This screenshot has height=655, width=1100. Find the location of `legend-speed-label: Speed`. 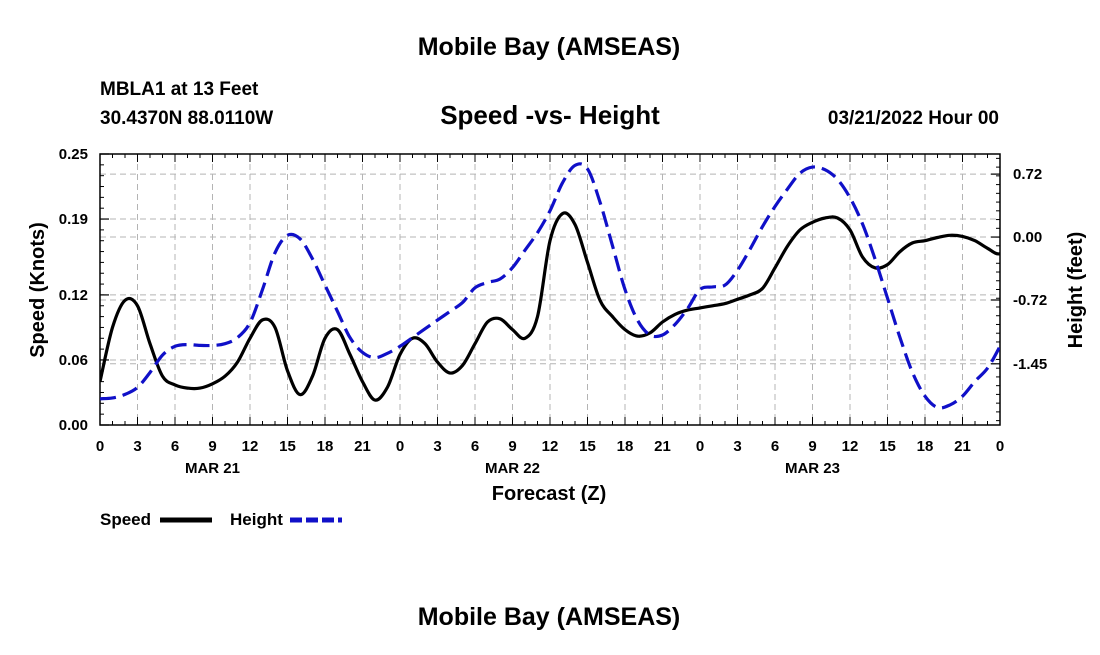

legend-speed-label: Speed is located at coordinates (125, 519).